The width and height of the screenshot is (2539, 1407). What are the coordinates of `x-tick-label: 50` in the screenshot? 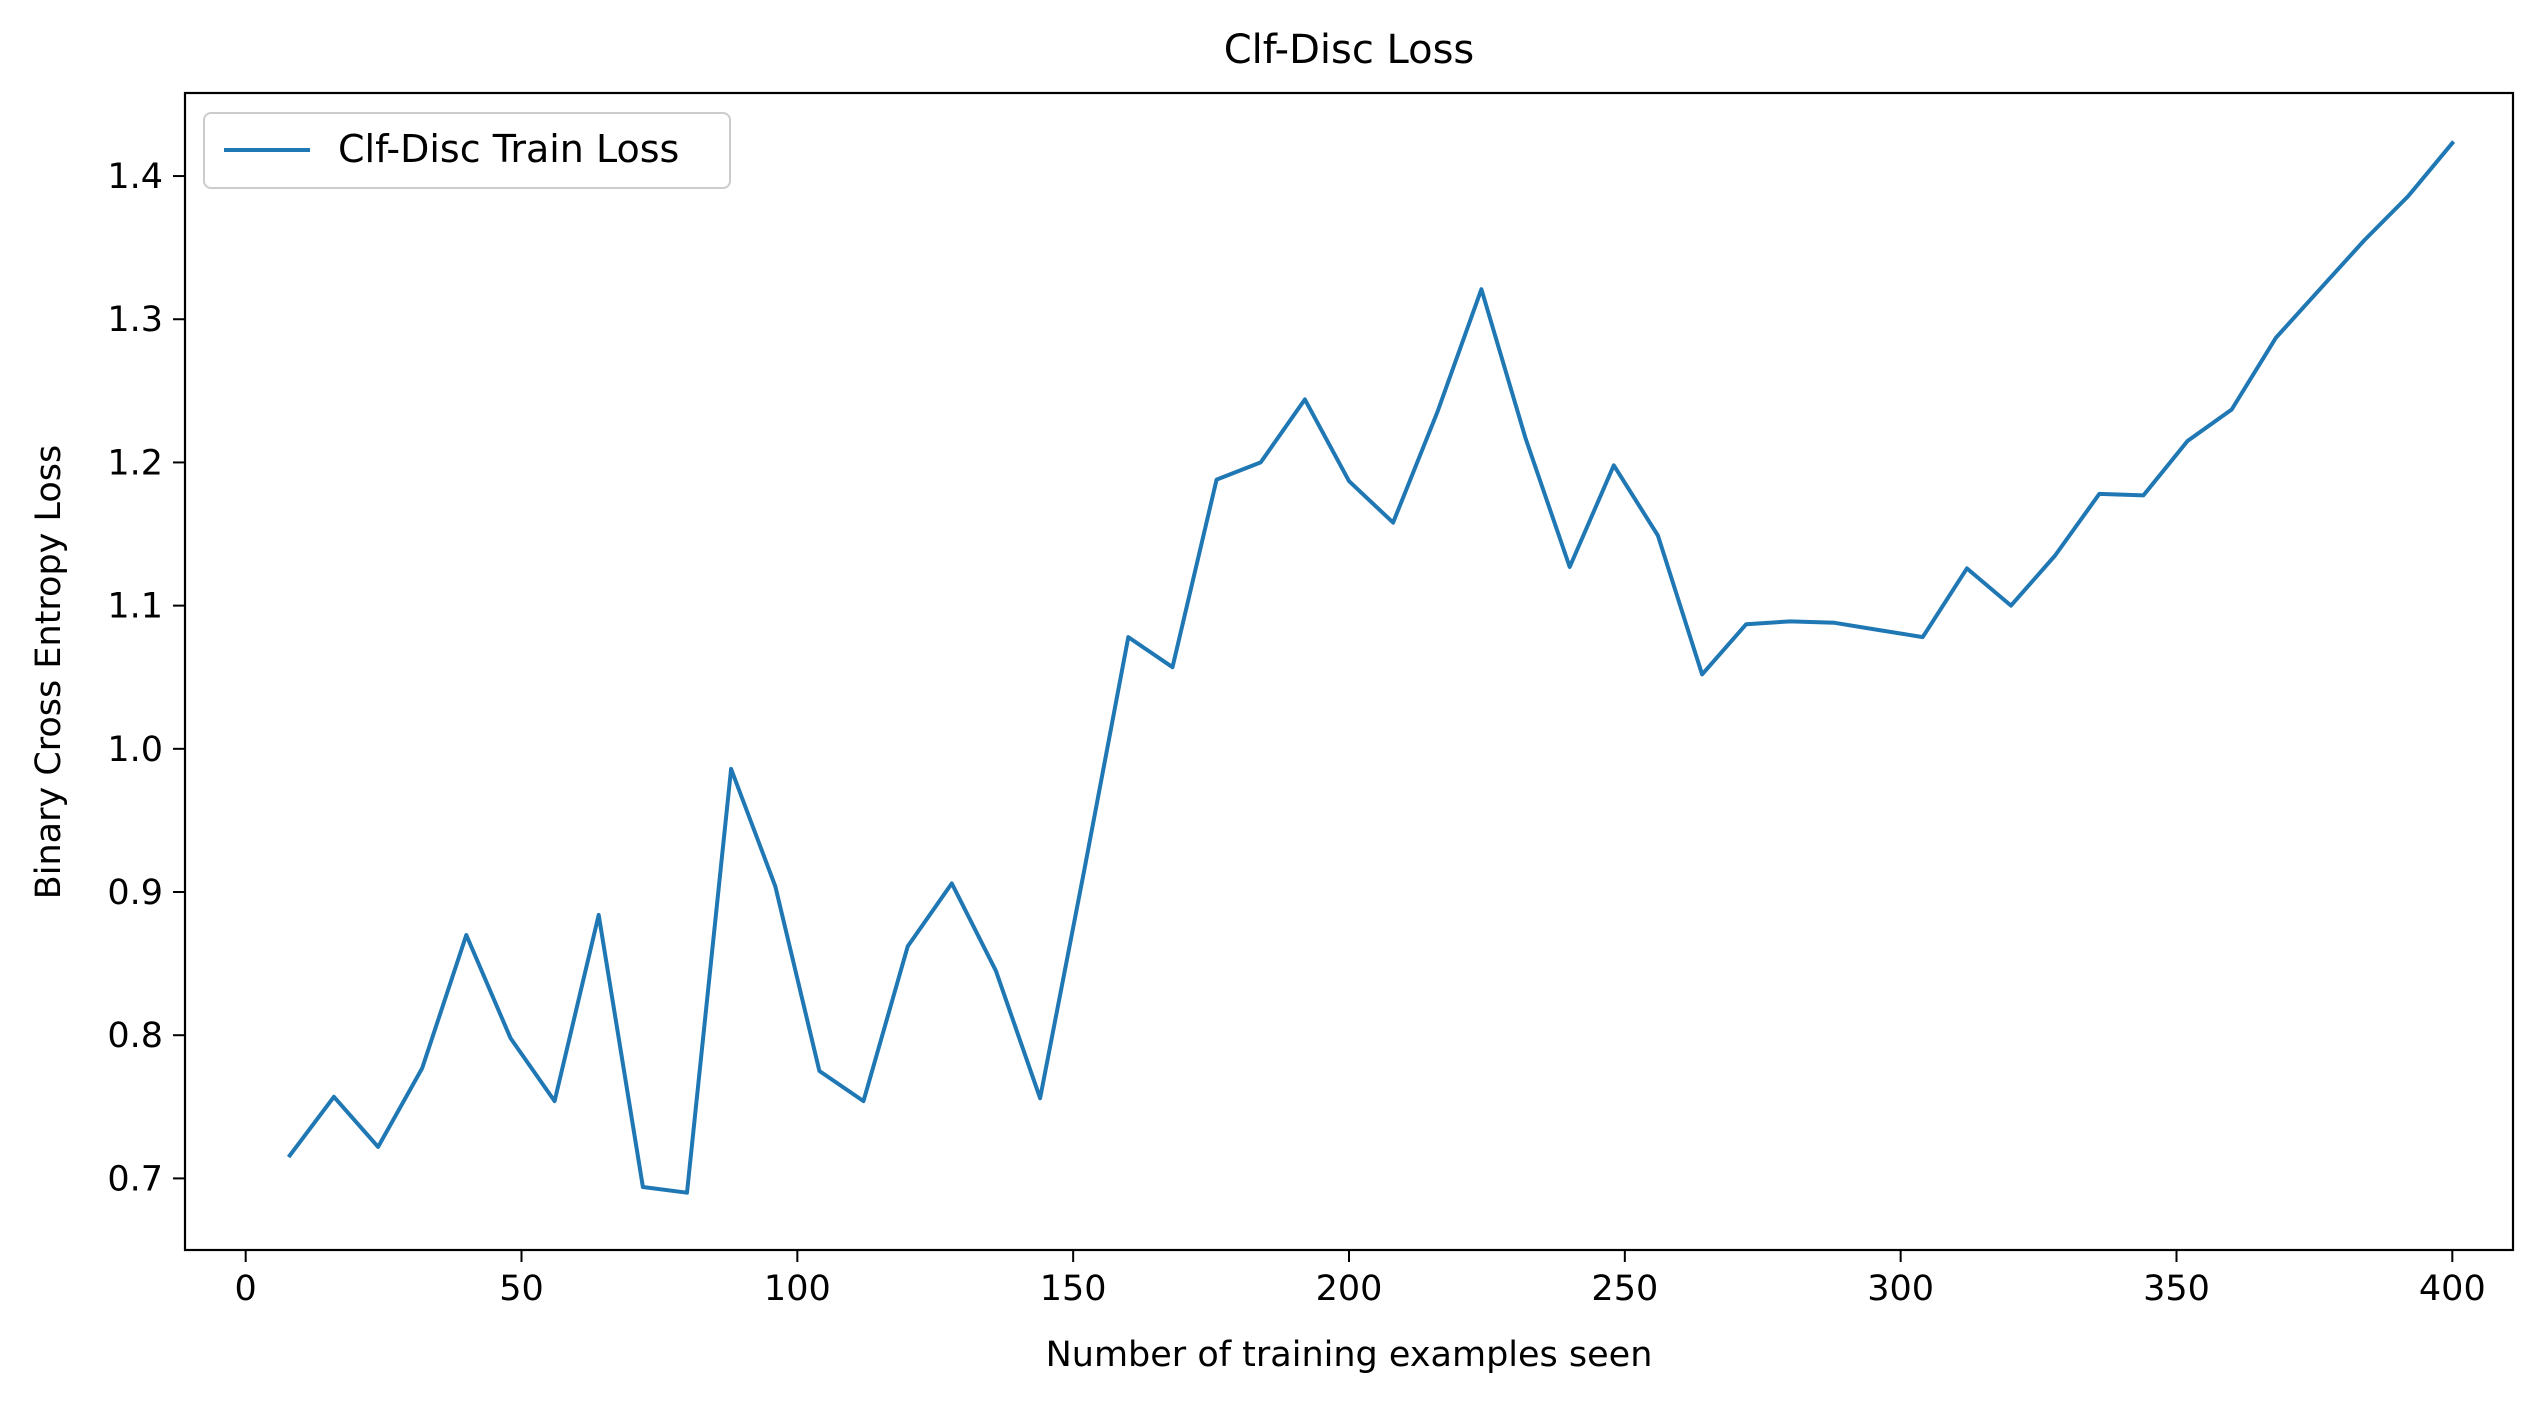 It's located at (521, 1289).